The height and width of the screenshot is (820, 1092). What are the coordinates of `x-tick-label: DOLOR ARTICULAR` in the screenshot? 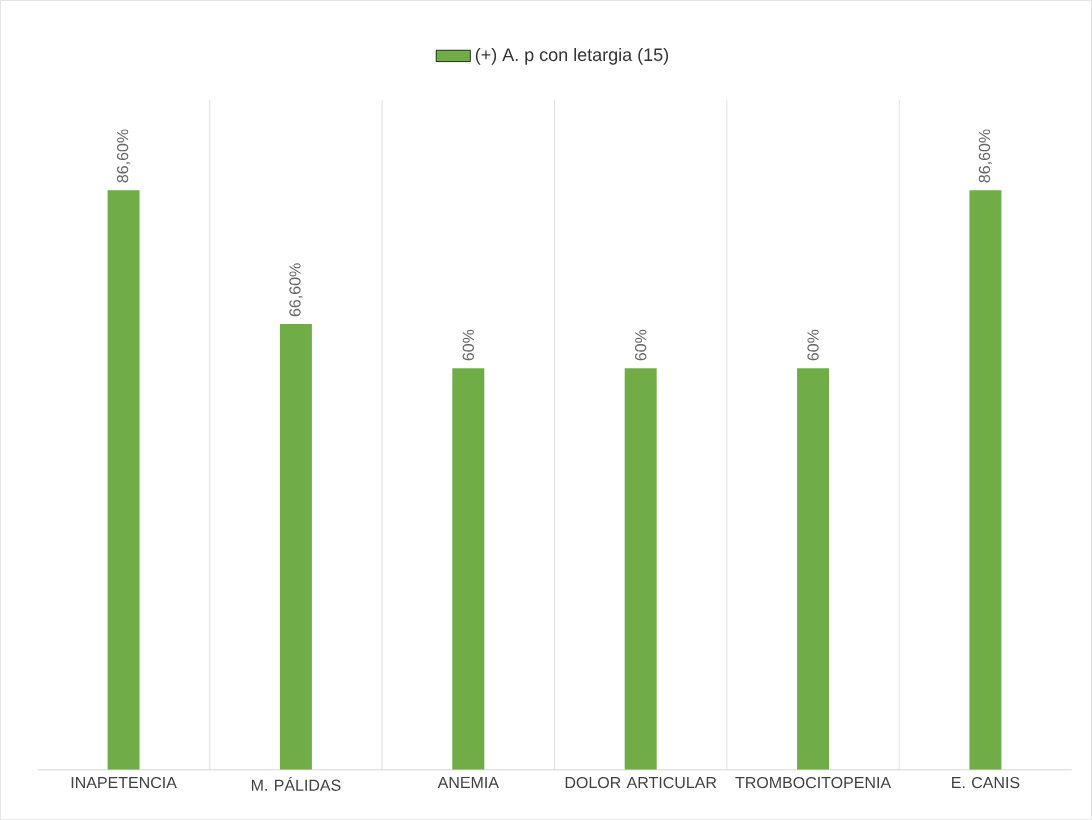 It's located at (641, 782).